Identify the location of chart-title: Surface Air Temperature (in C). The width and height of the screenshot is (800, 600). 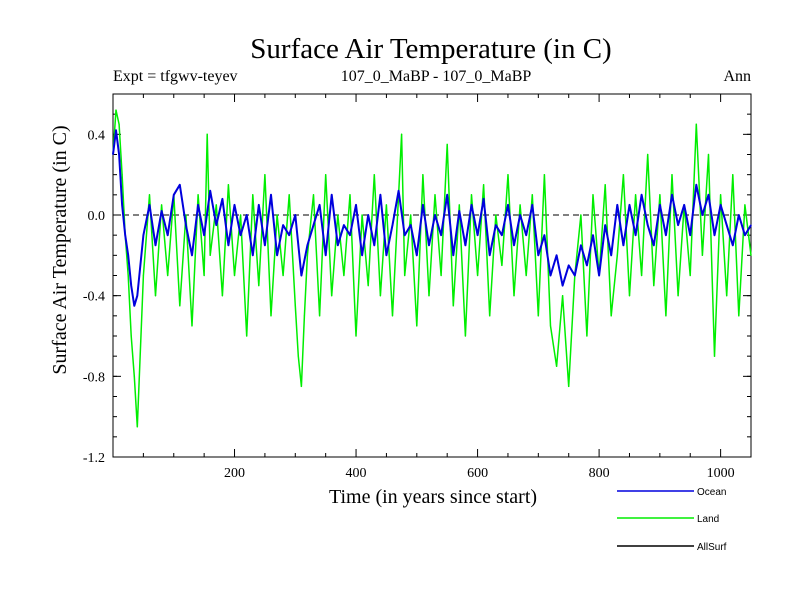
(430, 49).